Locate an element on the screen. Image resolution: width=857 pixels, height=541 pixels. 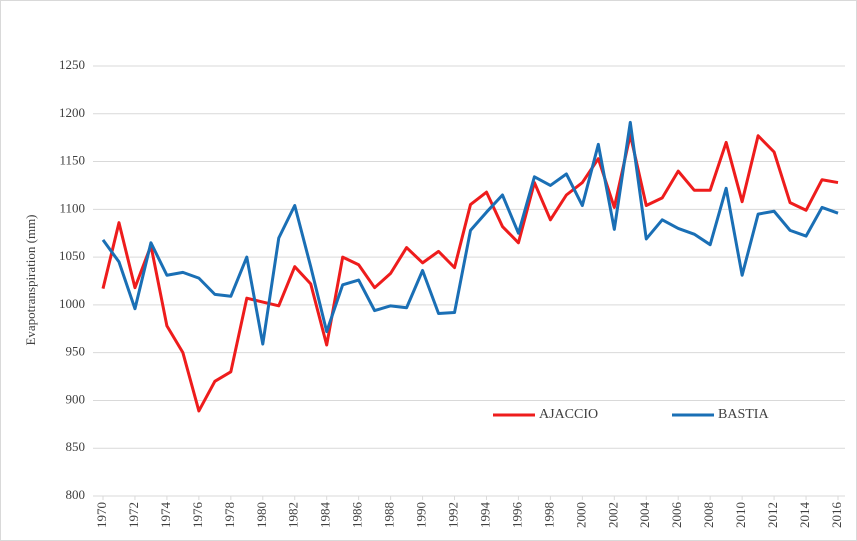
y-tick-label: 1150 is located at coordinates (72, 160).